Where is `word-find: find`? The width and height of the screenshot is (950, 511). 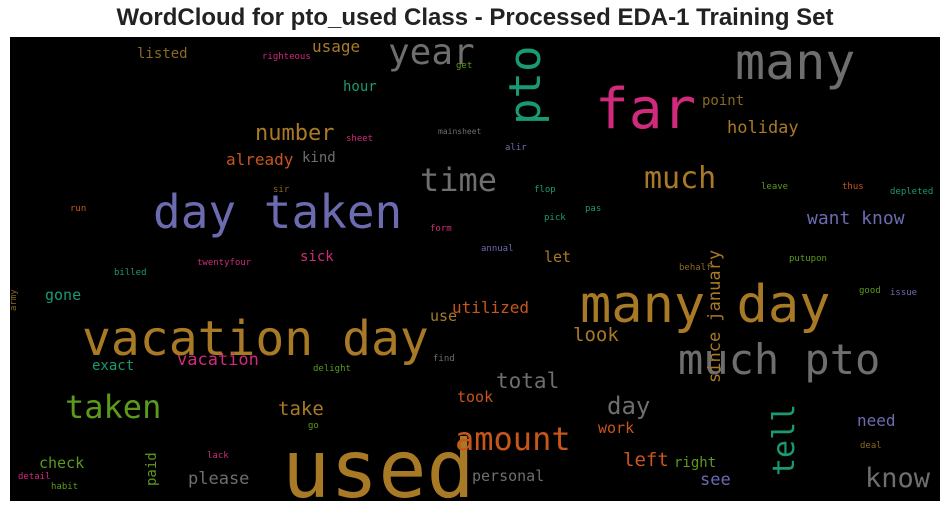
word-find: find is located at coordinates (444, 359).